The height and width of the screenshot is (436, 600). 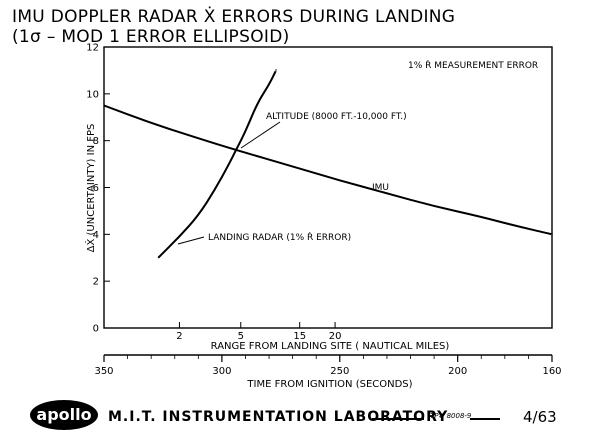 I want to click on time-axis-ticks: 350 300 250 200 160, so click(x=328, y=366).